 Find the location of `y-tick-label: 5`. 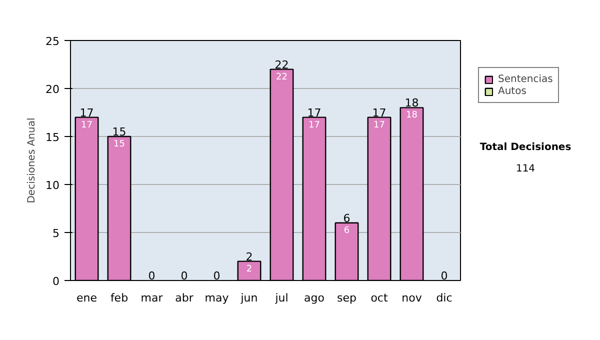

y-tick-label: 5 is located at coordinates (56, 233).